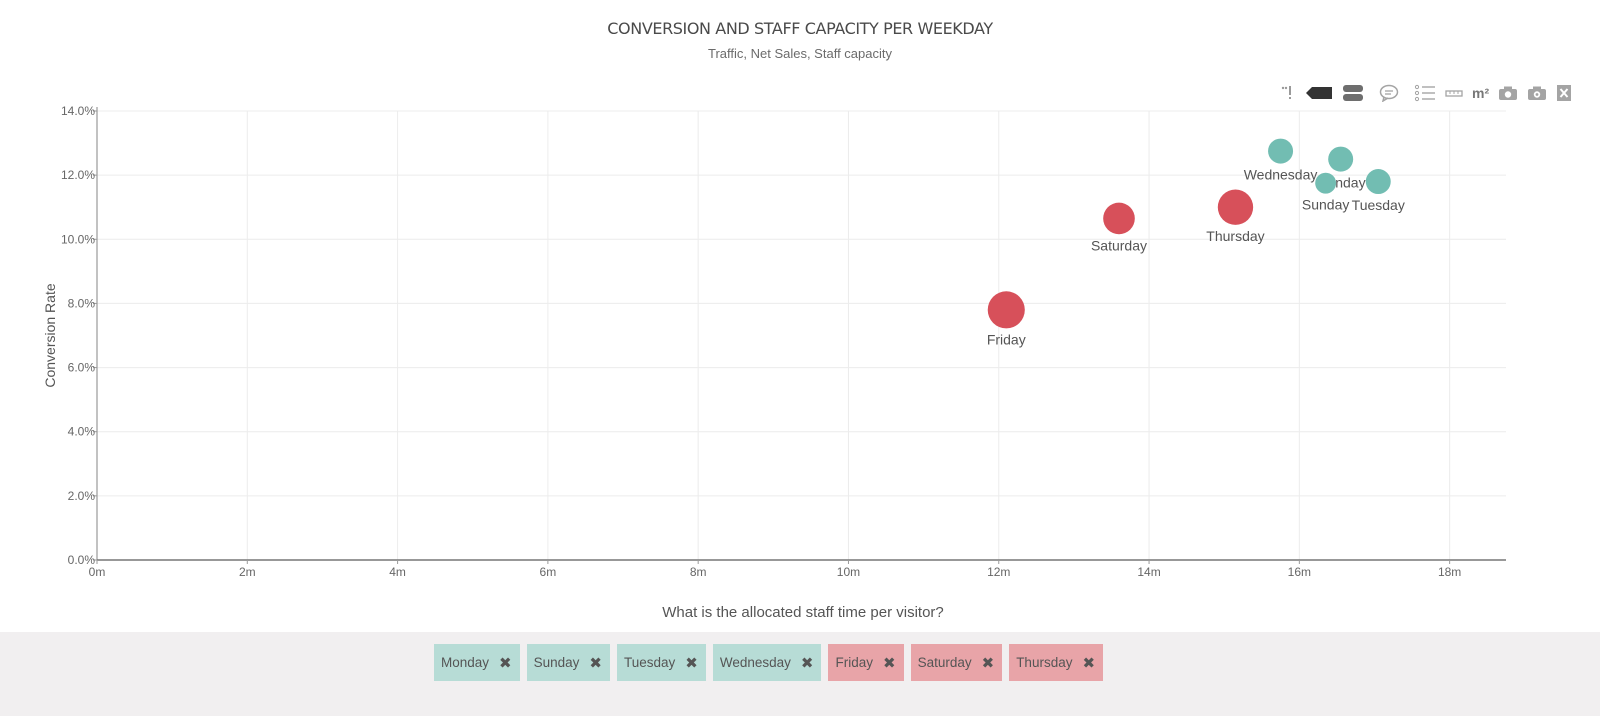 The image size is (1600, 716). I want to click on y-tick-label: 2.0%, so click(82, 496).